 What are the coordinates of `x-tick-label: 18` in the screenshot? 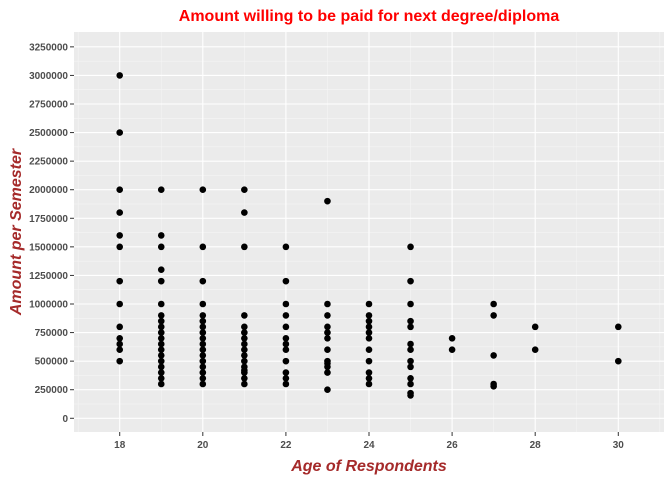 It's located at (120, 445).